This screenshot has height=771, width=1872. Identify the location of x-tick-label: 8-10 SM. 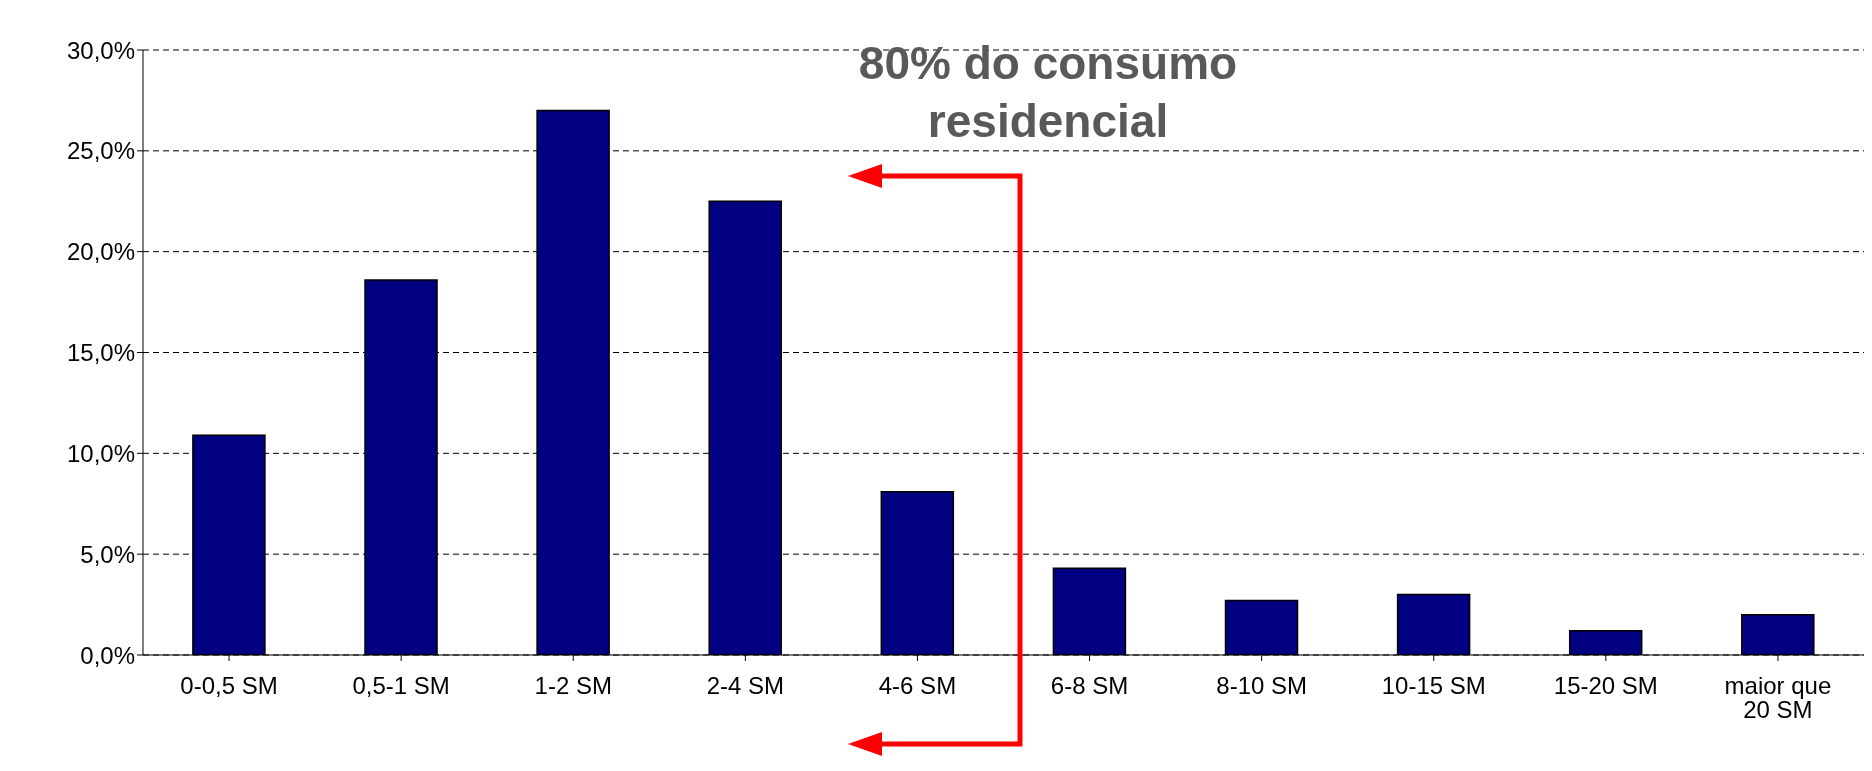
(1261, 686).